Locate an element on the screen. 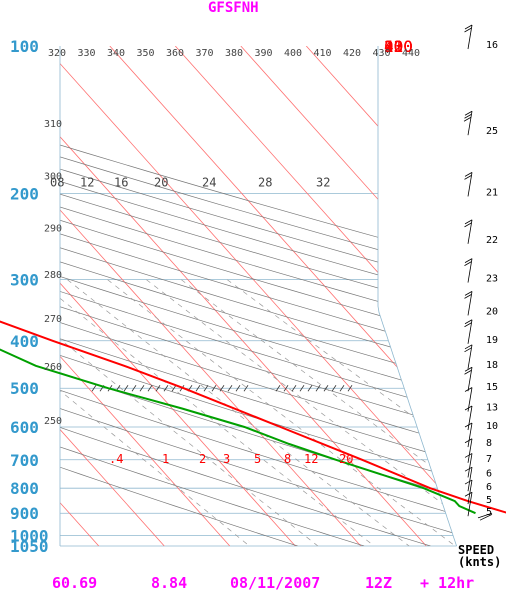  pressure-label-400: 400 is located at coordinates (24, 341).